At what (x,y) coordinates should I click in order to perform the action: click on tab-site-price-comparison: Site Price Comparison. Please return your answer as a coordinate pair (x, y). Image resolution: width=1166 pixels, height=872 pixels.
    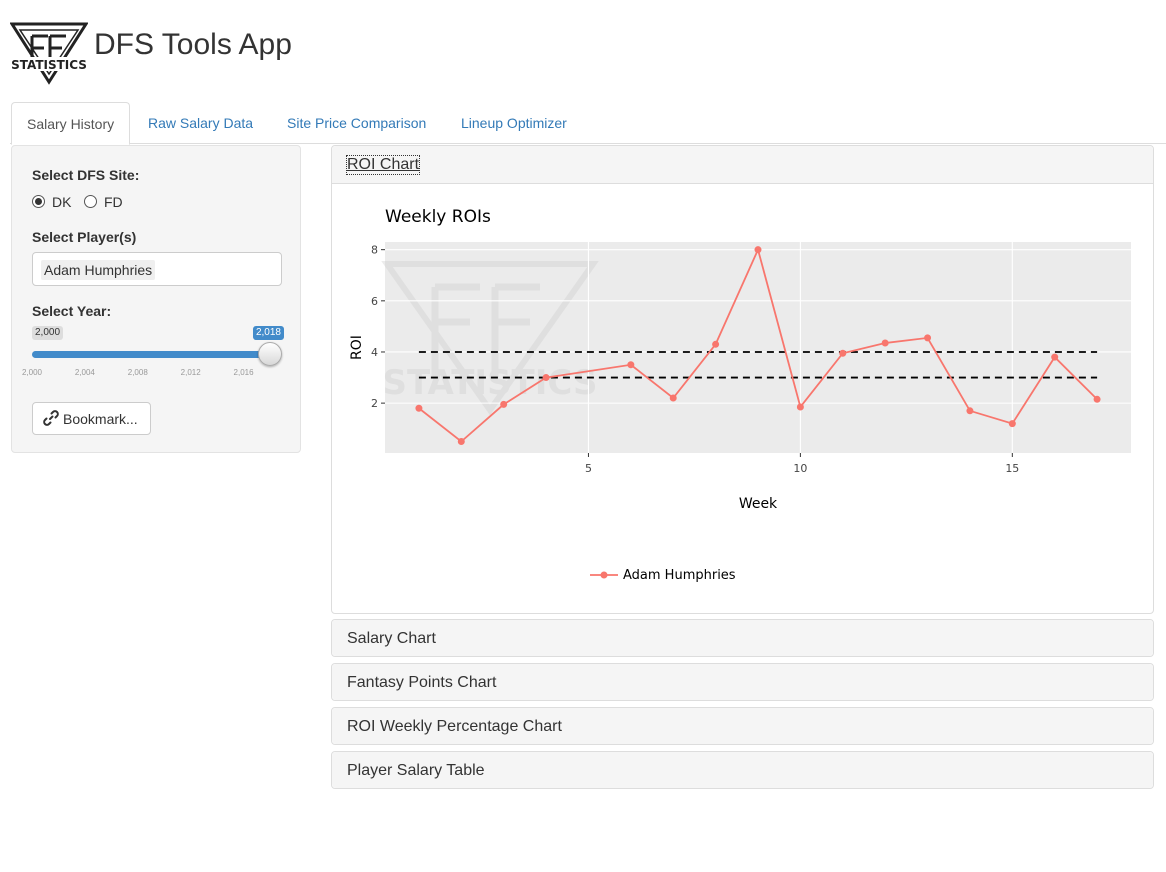
    Looking at the image, I should click on (357, 123).